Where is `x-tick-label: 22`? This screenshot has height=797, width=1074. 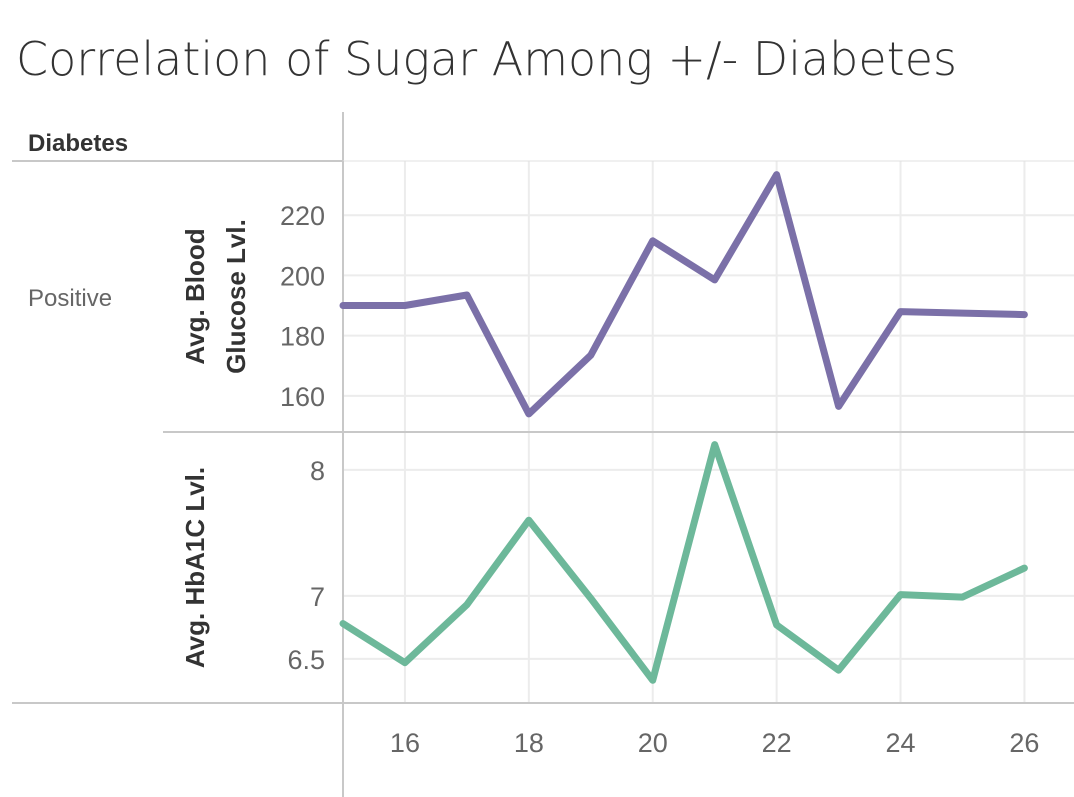
x-tick-label: 22 is located at coordinates (777, 743).